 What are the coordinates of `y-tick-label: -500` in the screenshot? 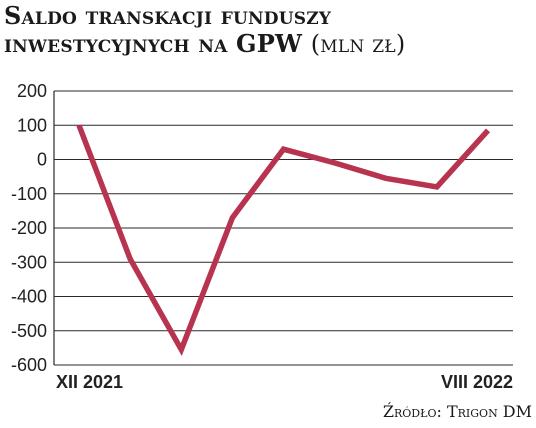 It's located at (29, 331).